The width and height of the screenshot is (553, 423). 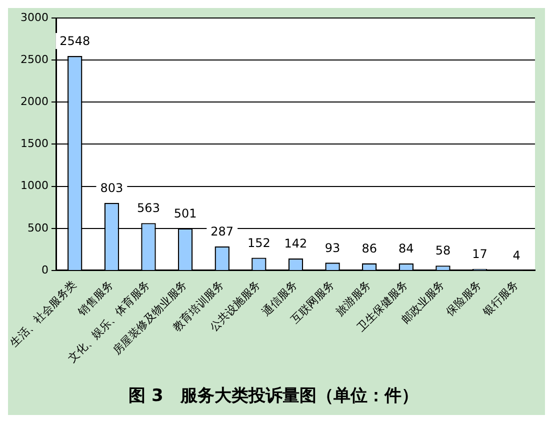 I want to click on data-label: 93, so click(x=332, y=247).